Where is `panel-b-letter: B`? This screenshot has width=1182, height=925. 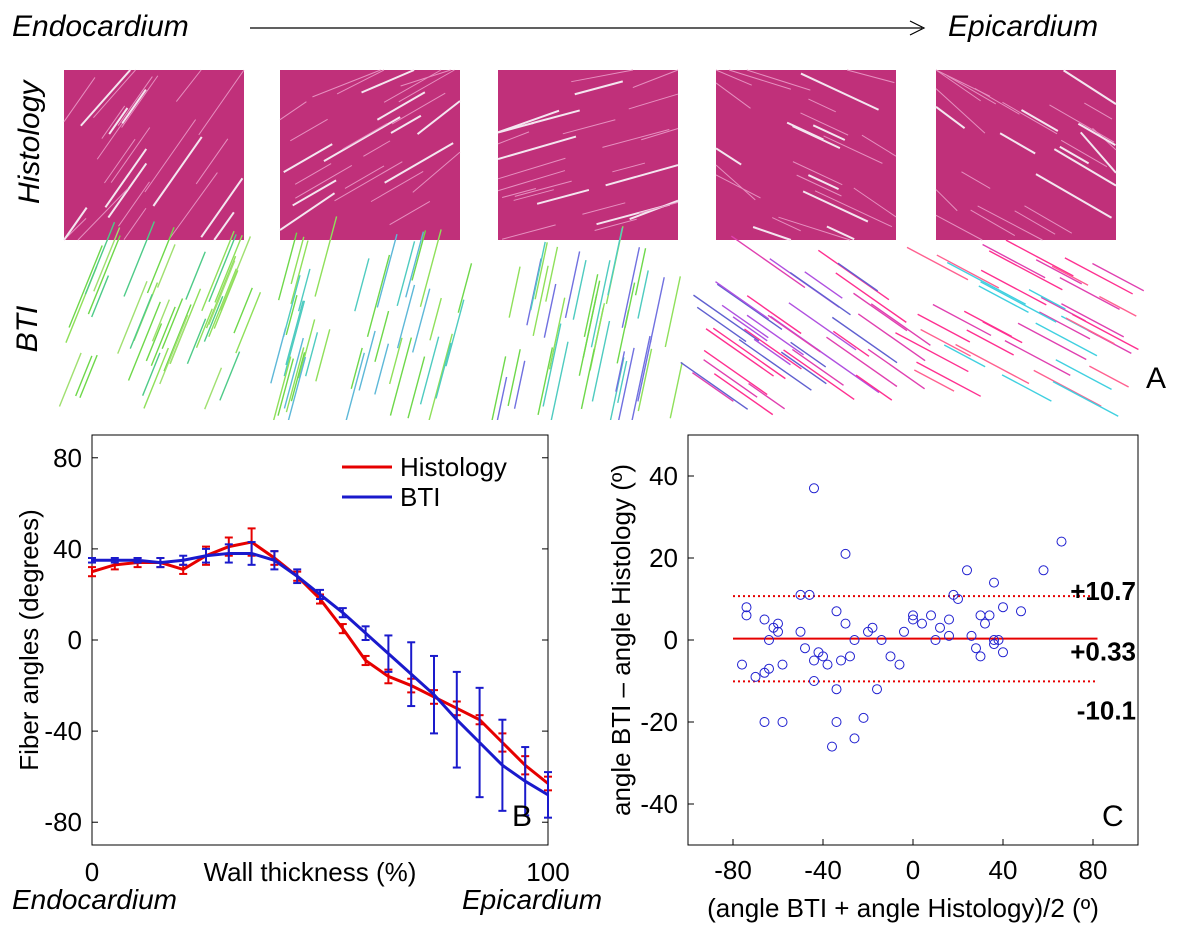
panel-b-letter: B is located at coordinates (522, 816).